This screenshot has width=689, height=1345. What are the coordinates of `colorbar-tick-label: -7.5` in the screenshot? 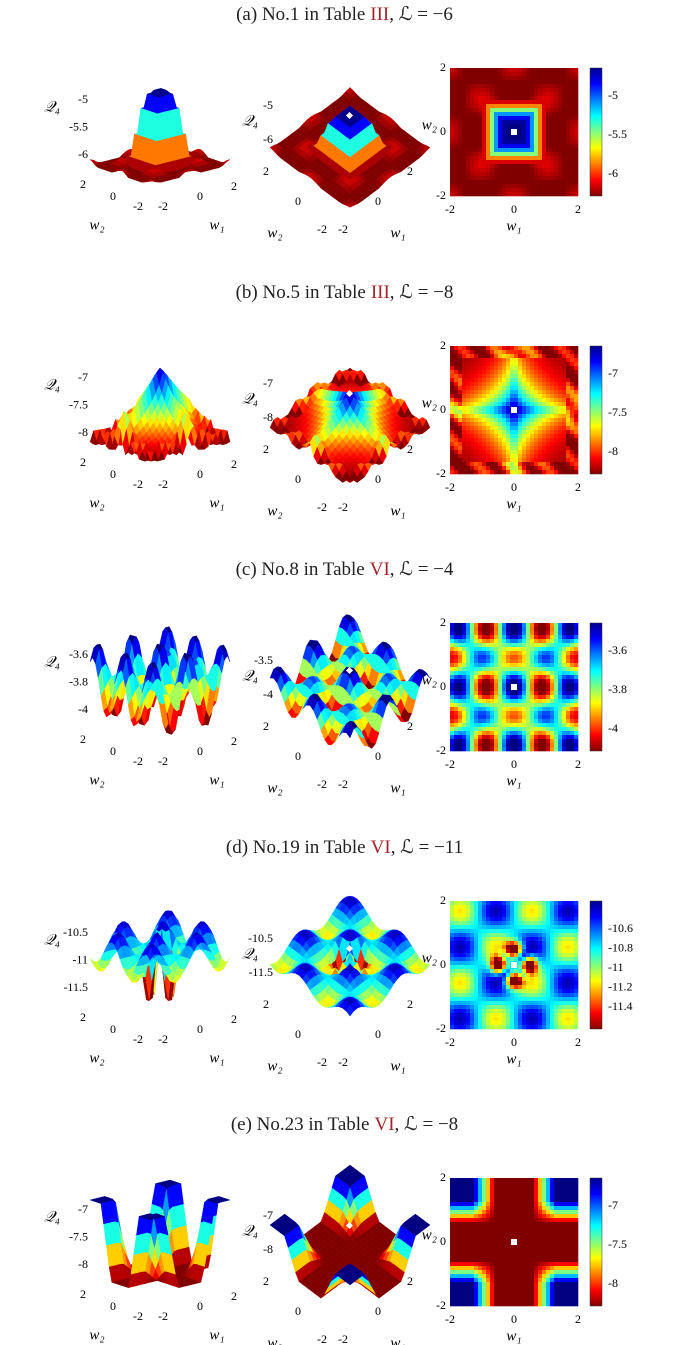 It's located at (617, 412).